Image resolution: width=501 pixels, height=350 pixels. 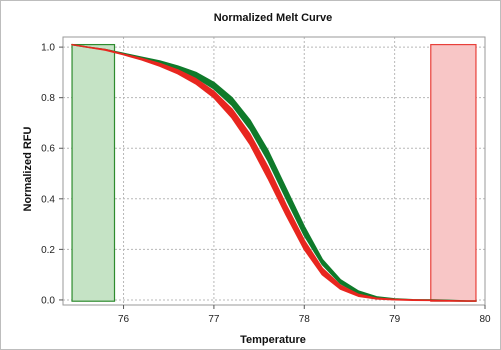 I want to click on x-tick-label: 80, so click(x=485, y=319).